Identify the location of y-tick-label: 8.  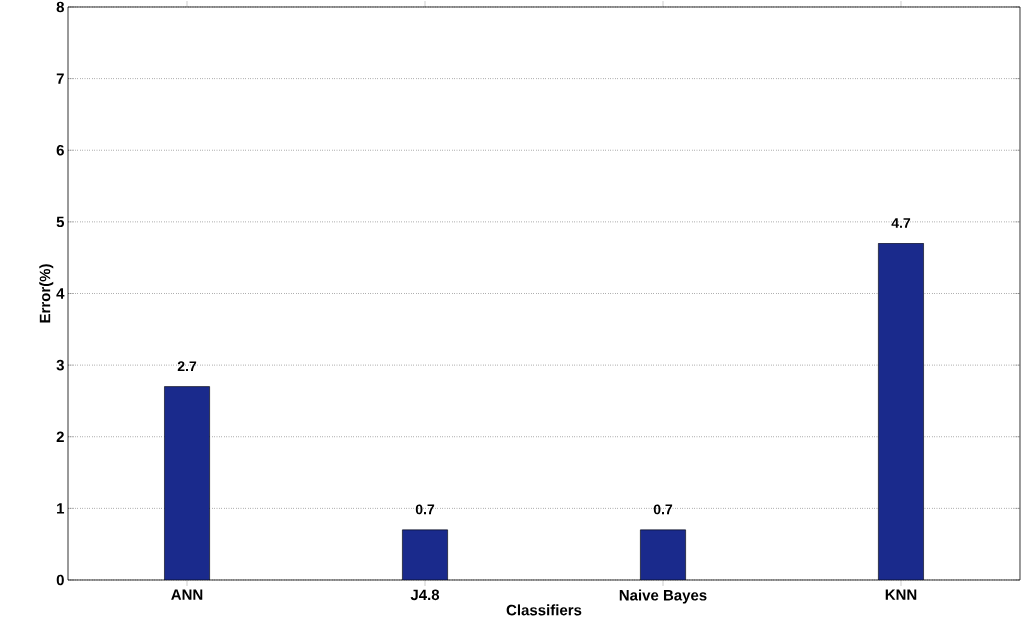
(60, 7).